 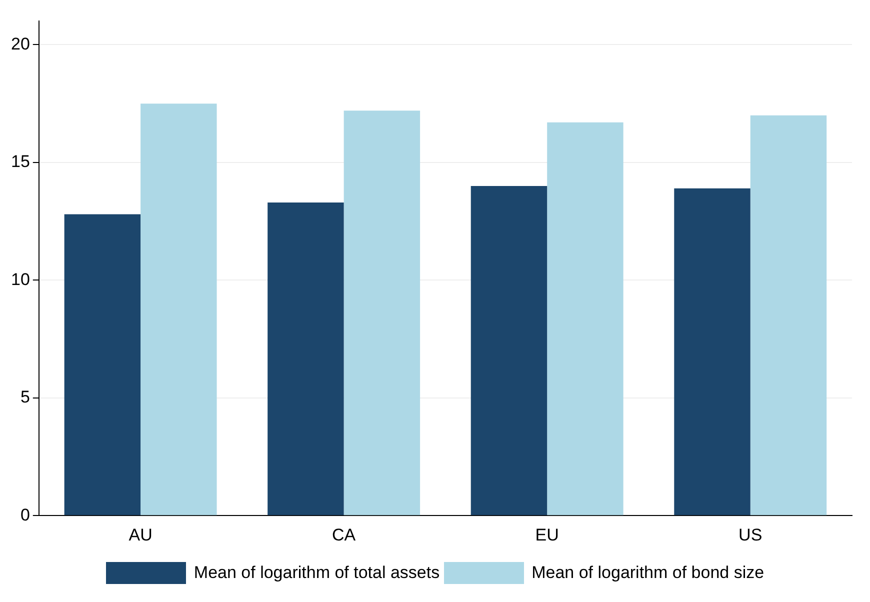 What do you see at coordinates (140, 534) in the screenshot?
I see `x-tick-label: AU` at bounding box center [140, 534].